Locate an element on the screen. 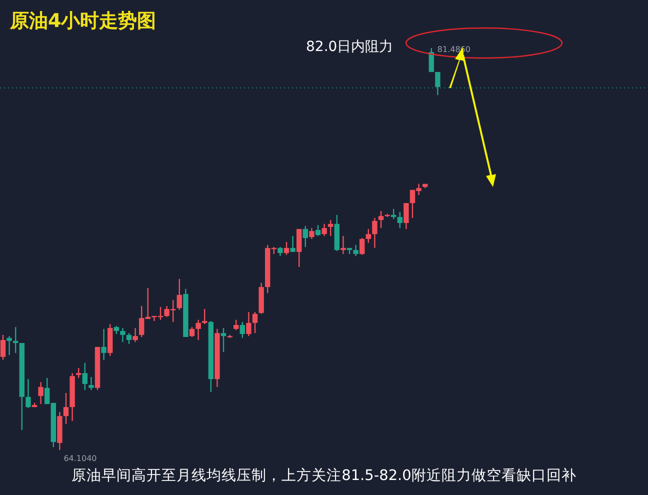 The width and height of the screenshot is (648, 495). chart-title: 原油4小时走势图 is located at coordinates (82, 21).